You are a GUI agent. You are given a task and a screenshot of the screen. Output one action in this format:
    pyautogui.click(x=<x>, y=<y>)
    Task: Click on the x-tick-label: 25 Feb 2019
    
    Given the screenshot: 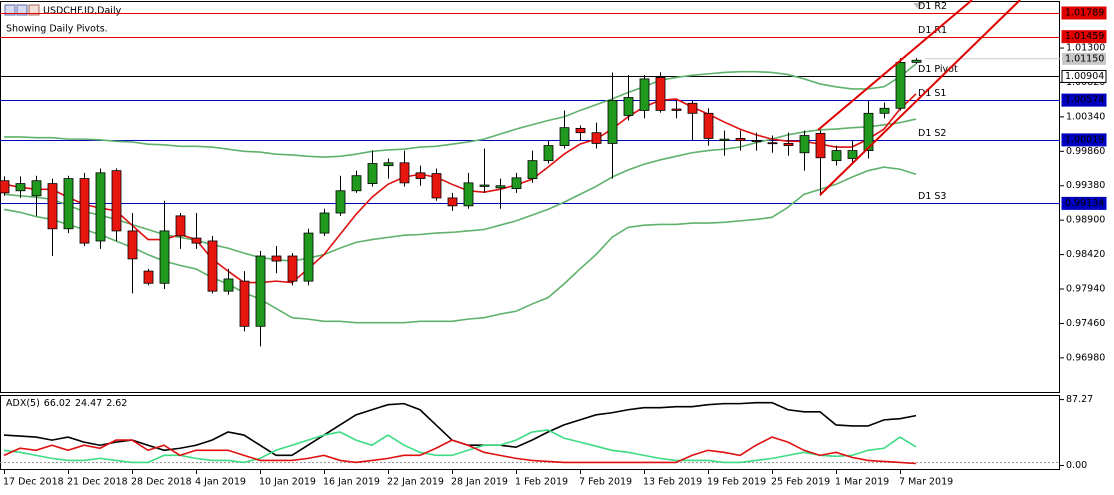 What is the action you would take?
    pyautogui.click(x=800, y=482)
    